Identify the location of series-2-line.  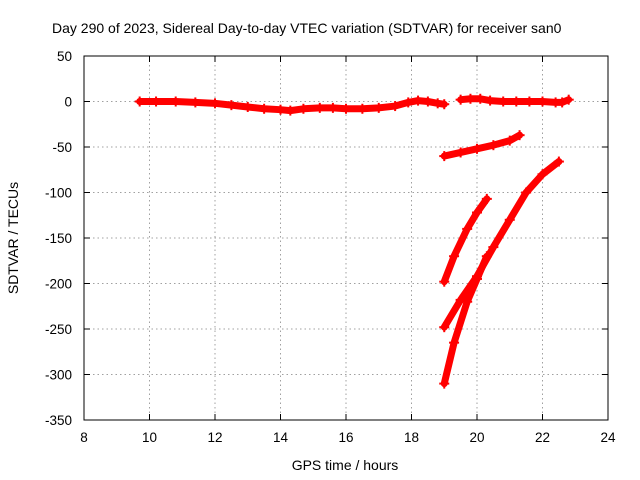
(482, 145).